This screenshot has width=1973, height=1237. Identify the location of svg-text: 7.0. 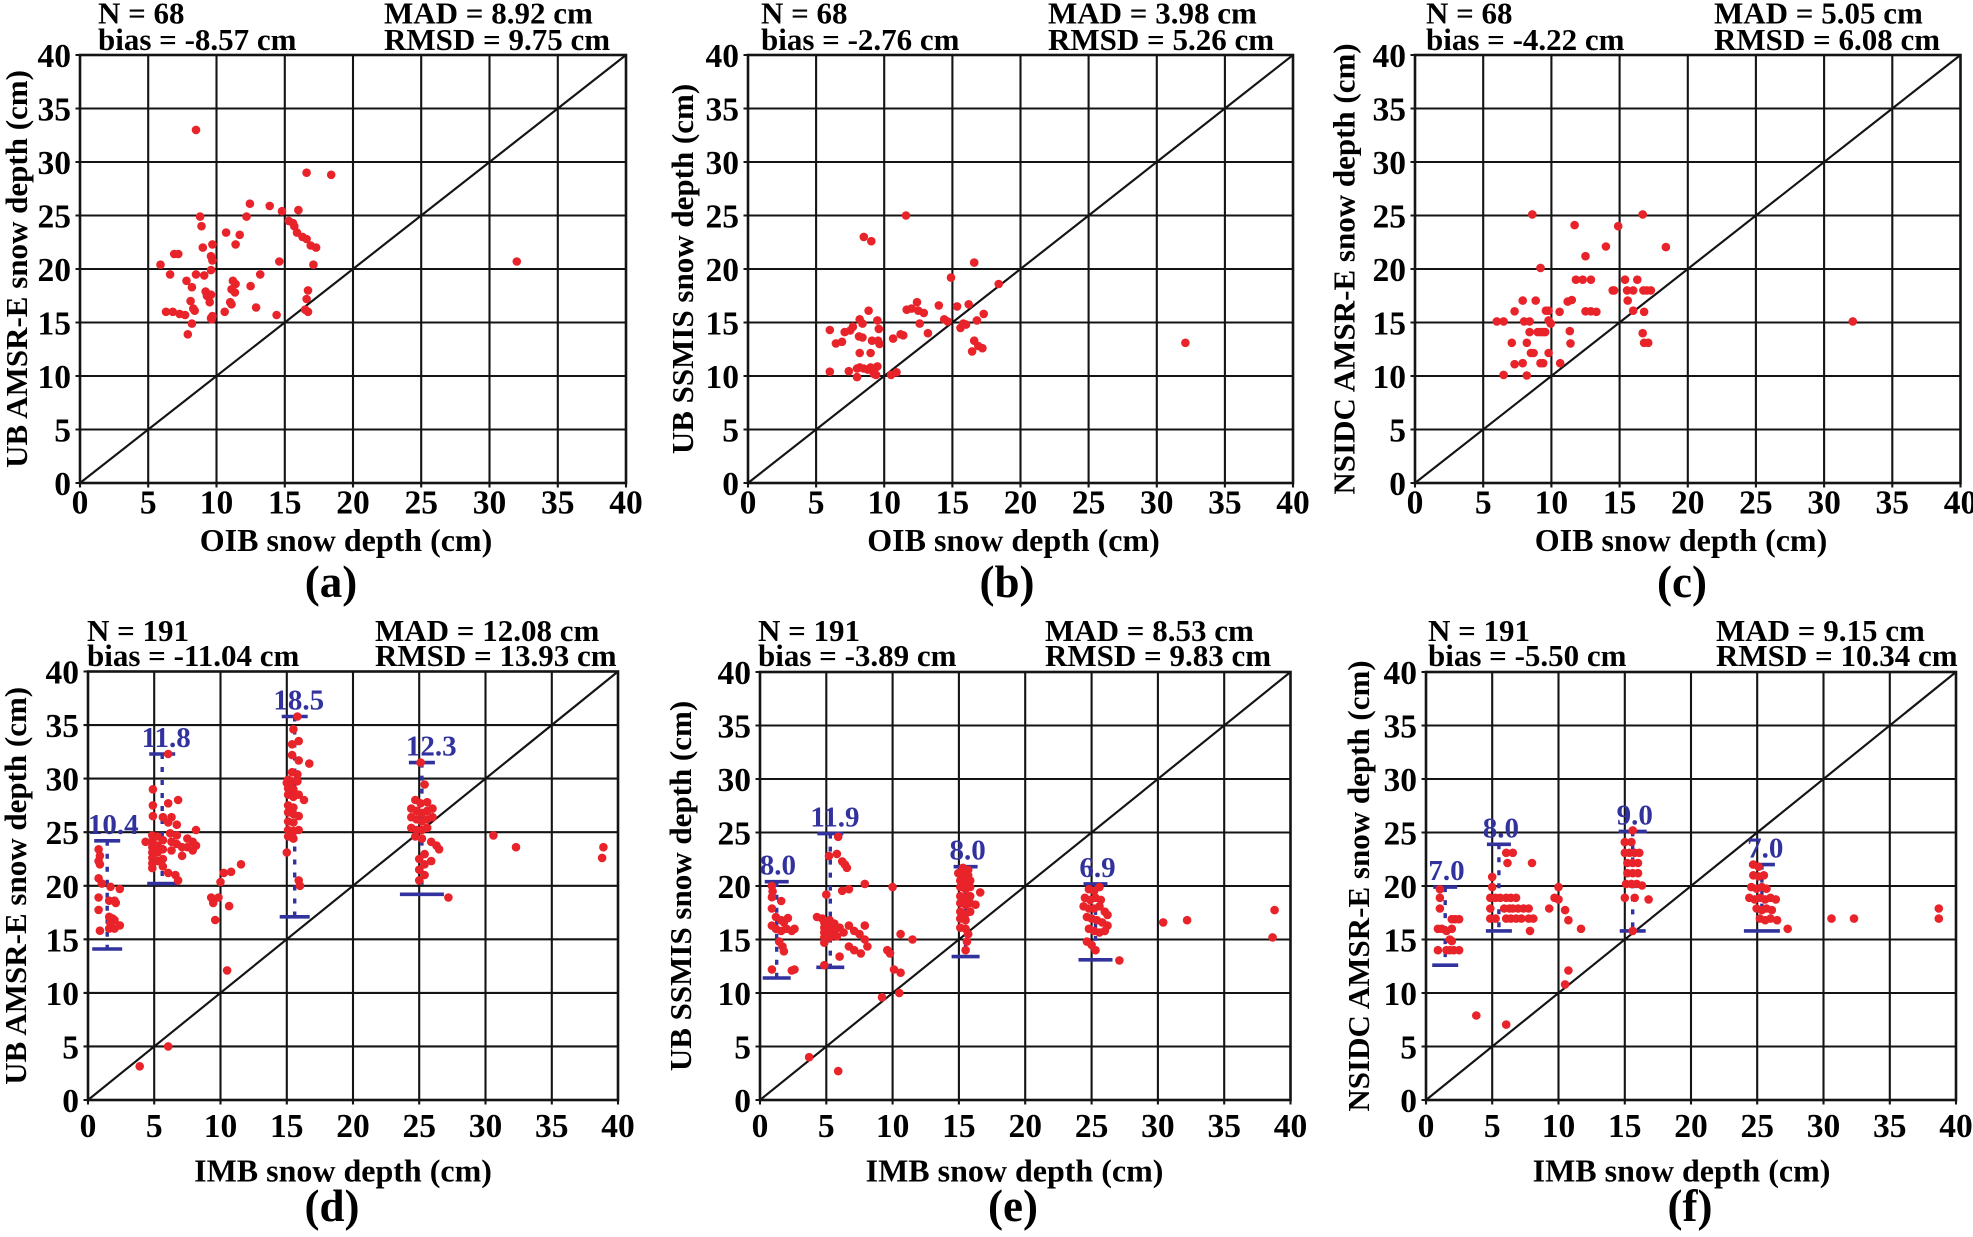
(1446, 871).